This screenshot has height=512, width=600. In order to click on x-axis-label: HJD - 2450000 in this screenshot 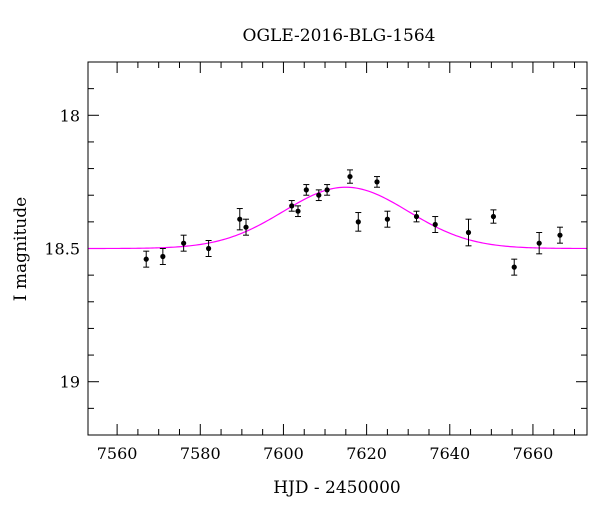, I will do `click(337, 488)`.